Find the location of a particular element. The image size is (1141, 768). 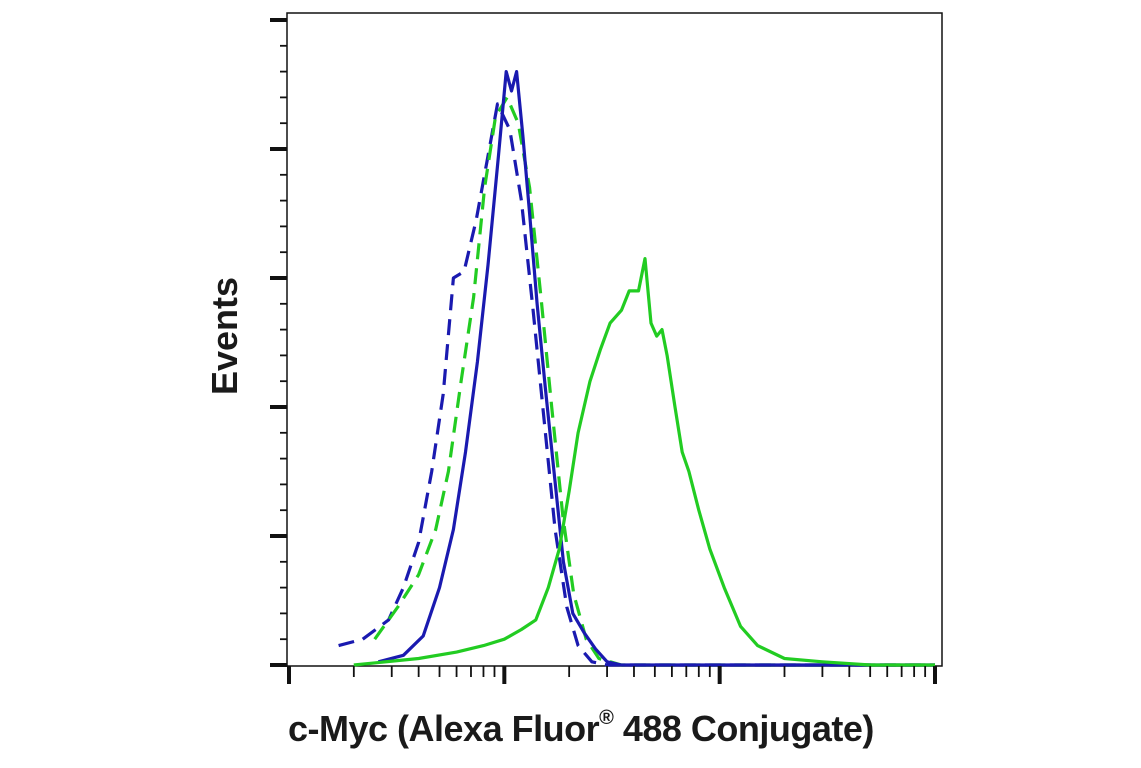

x-axis-title-main: c-Myc (Alexa Fluor is located at coordinates (444, 728).